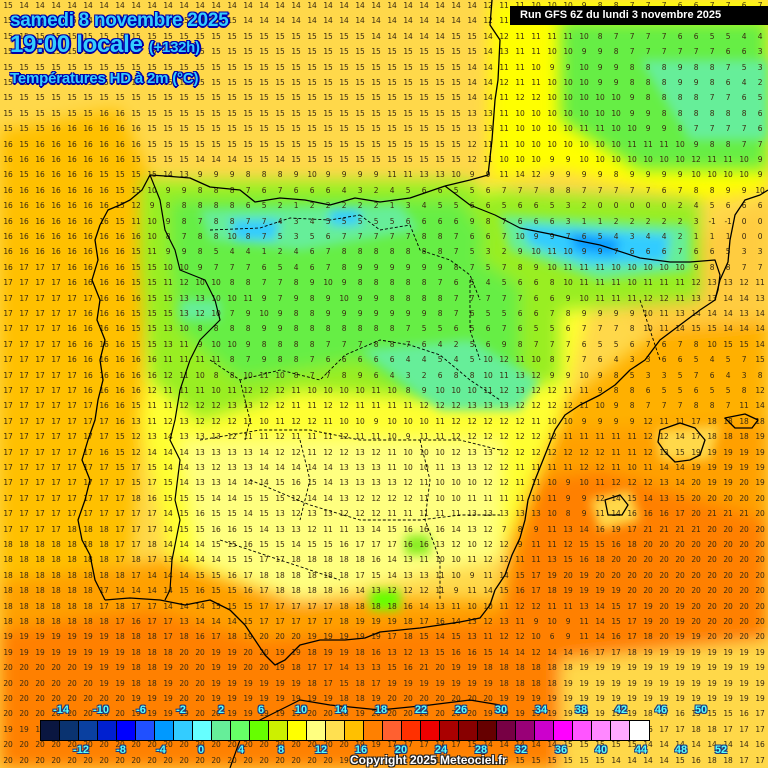 This screenshot has width=768, height=768. What do you see at coordinates (681, 750) in the screenshot?
I see `color-scale-label-bottom: 48` at bounding box center [681, 750].